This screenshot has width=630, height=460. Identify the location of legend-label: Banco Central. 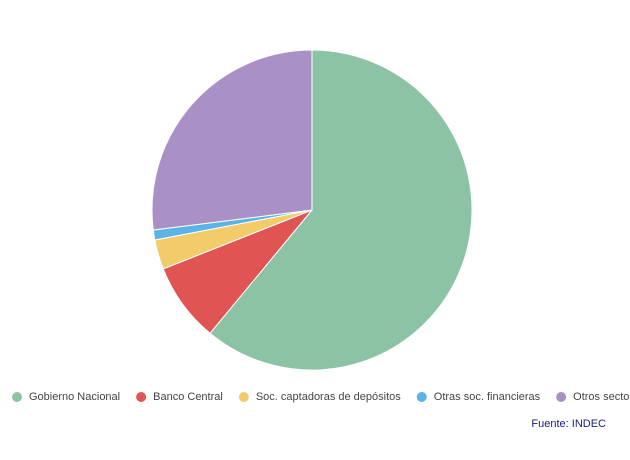
(188, 397).